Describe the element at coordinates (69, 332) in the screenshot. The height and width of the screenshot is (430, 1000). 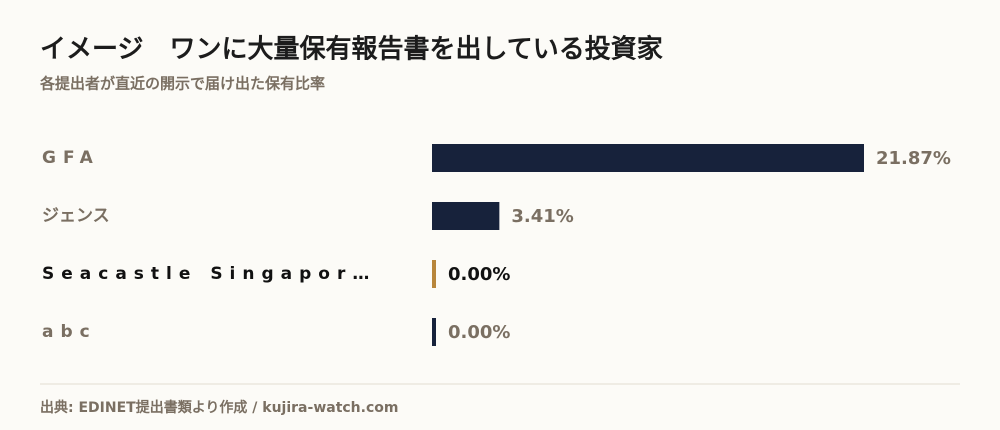
I see `category-label: abc` at that location.